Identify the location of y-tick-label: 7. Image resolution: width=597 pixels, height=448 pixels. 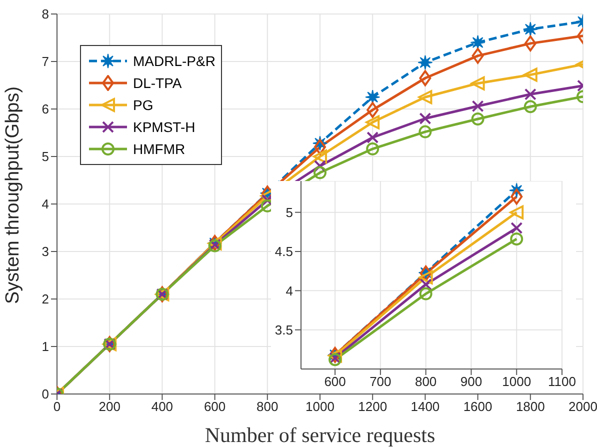
(45, 62).